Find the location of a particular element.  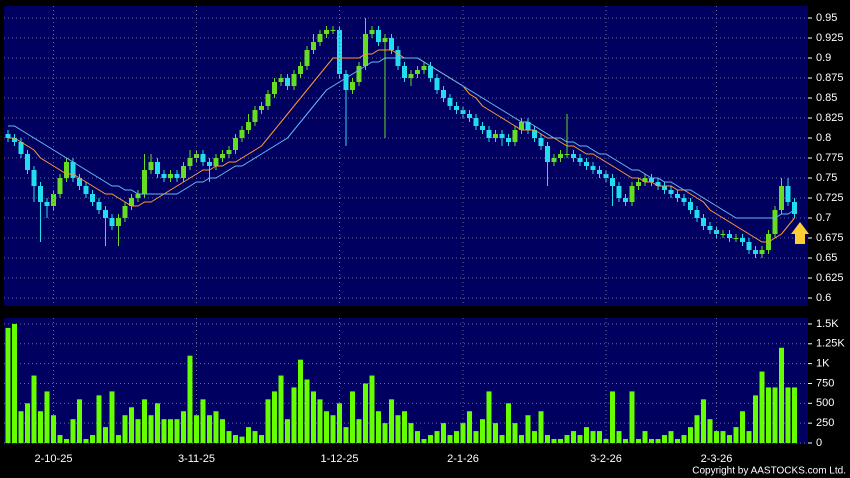

y-tick-label: 0.75 is located at coordinates (826, 178).